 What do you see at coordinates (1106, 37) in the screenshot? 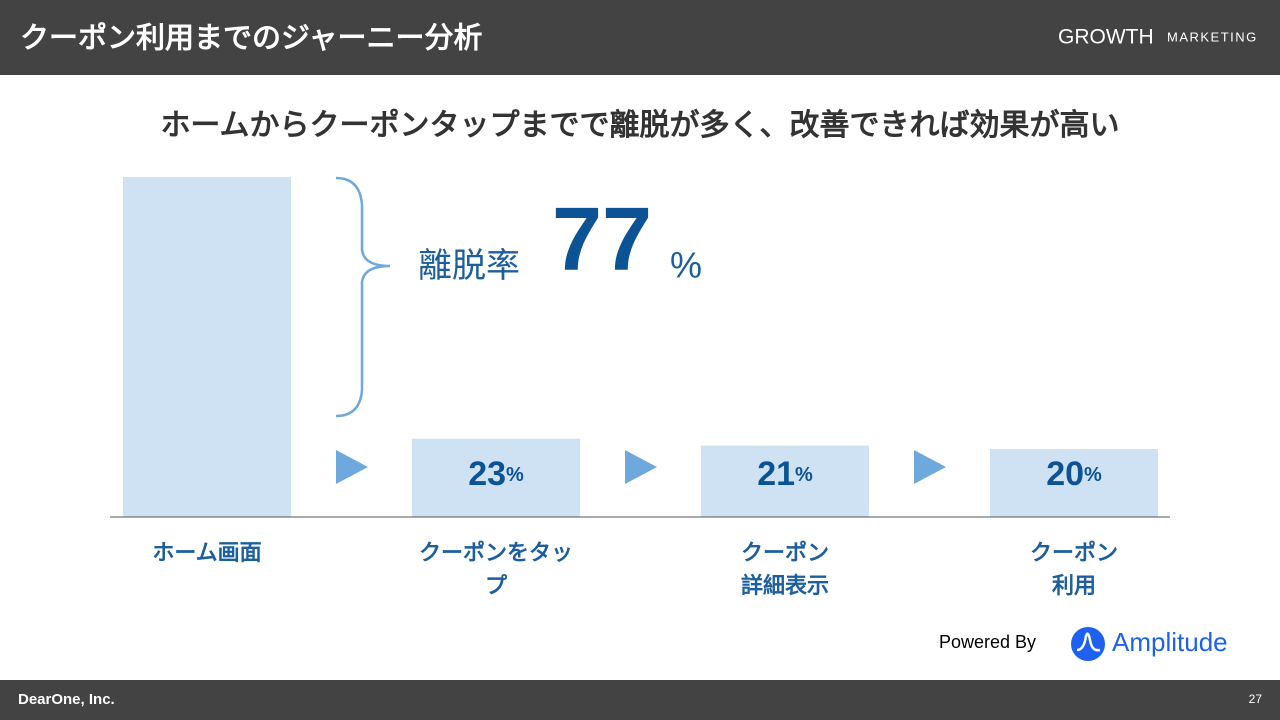
I see `logo: GROWTH` at bounding box center [1106, 37].